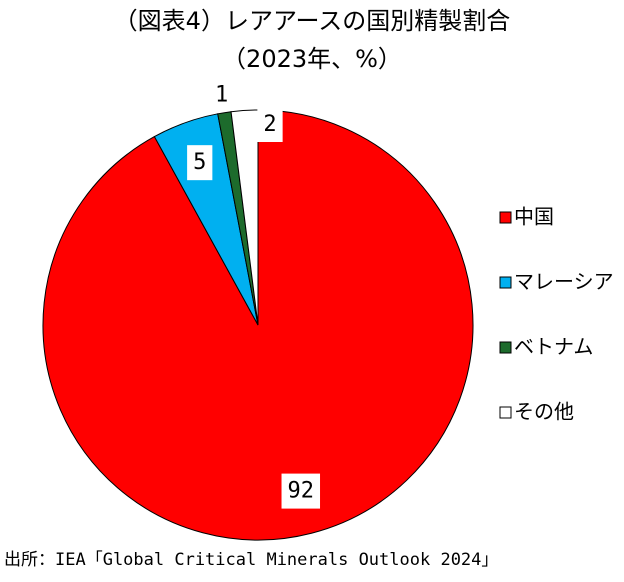  What do you see at coordinates (312, 21) in the screenshot?
I see `chart-title: （図表4）レアアースの国別精製割合` at bounding box center [312, 21].